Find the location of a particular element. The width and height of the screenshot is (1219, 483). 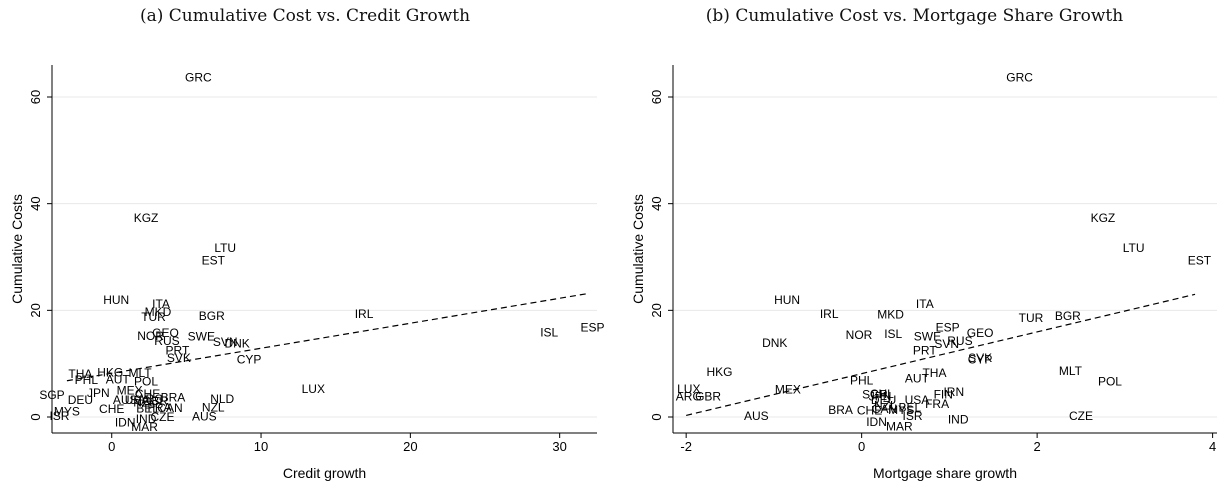

point-label: AUT is located at coordinates (118, 379).